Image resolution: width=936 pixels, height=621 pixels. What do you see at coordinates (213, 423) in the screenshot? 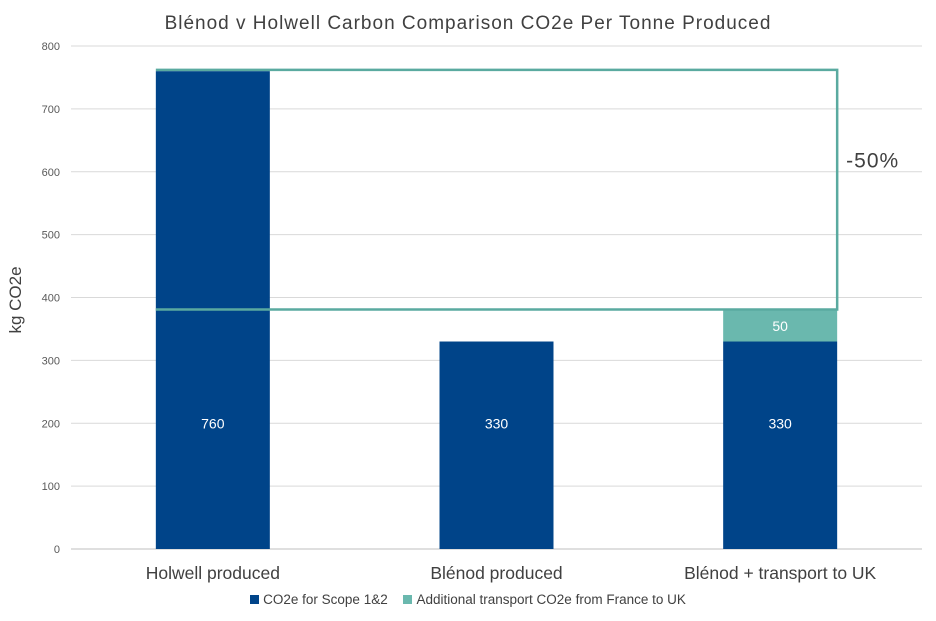
I see `data-label-scope-0: 760` at bounding box center [213, 423].